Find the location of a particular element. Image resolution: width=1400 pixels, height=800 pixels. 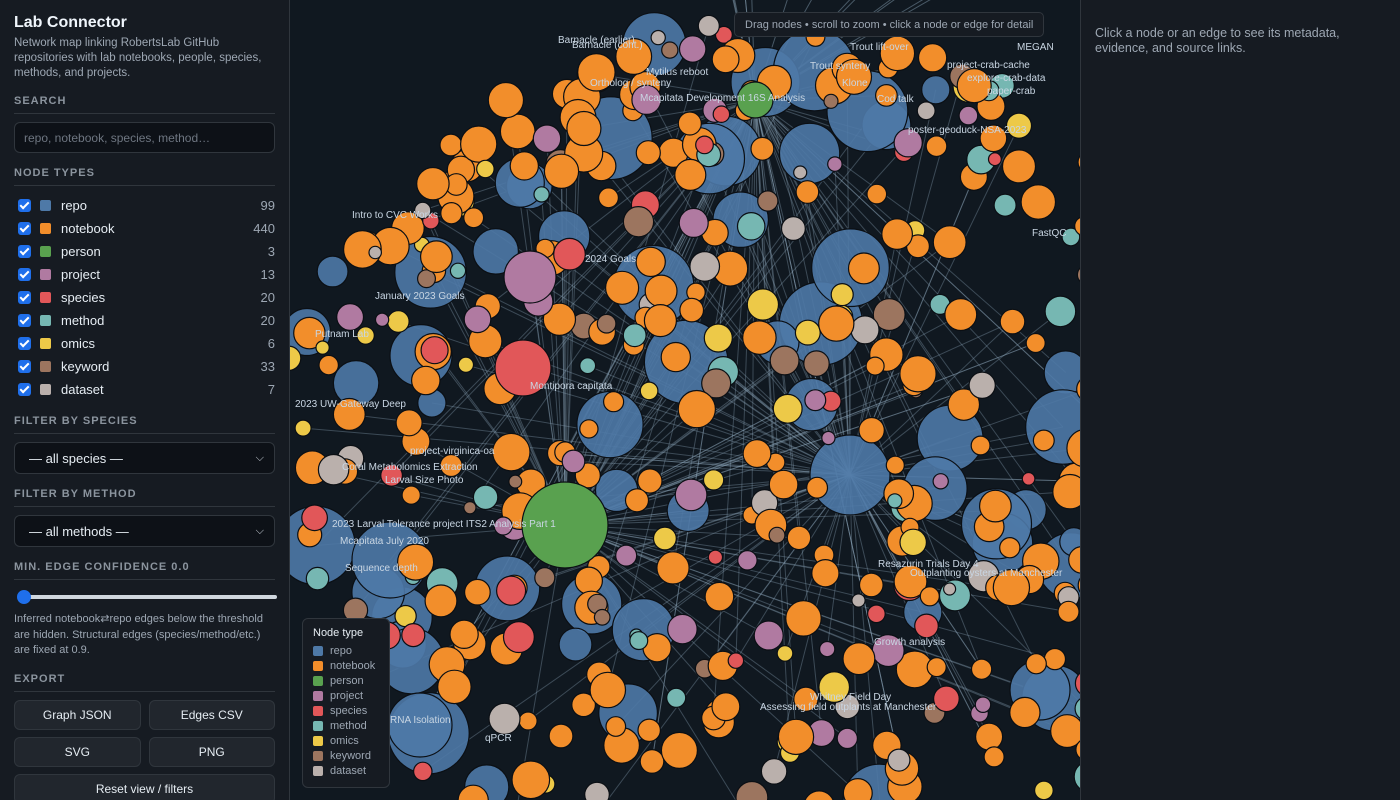

node-type-omics: omics 6 is located at coordinates (144, 343).